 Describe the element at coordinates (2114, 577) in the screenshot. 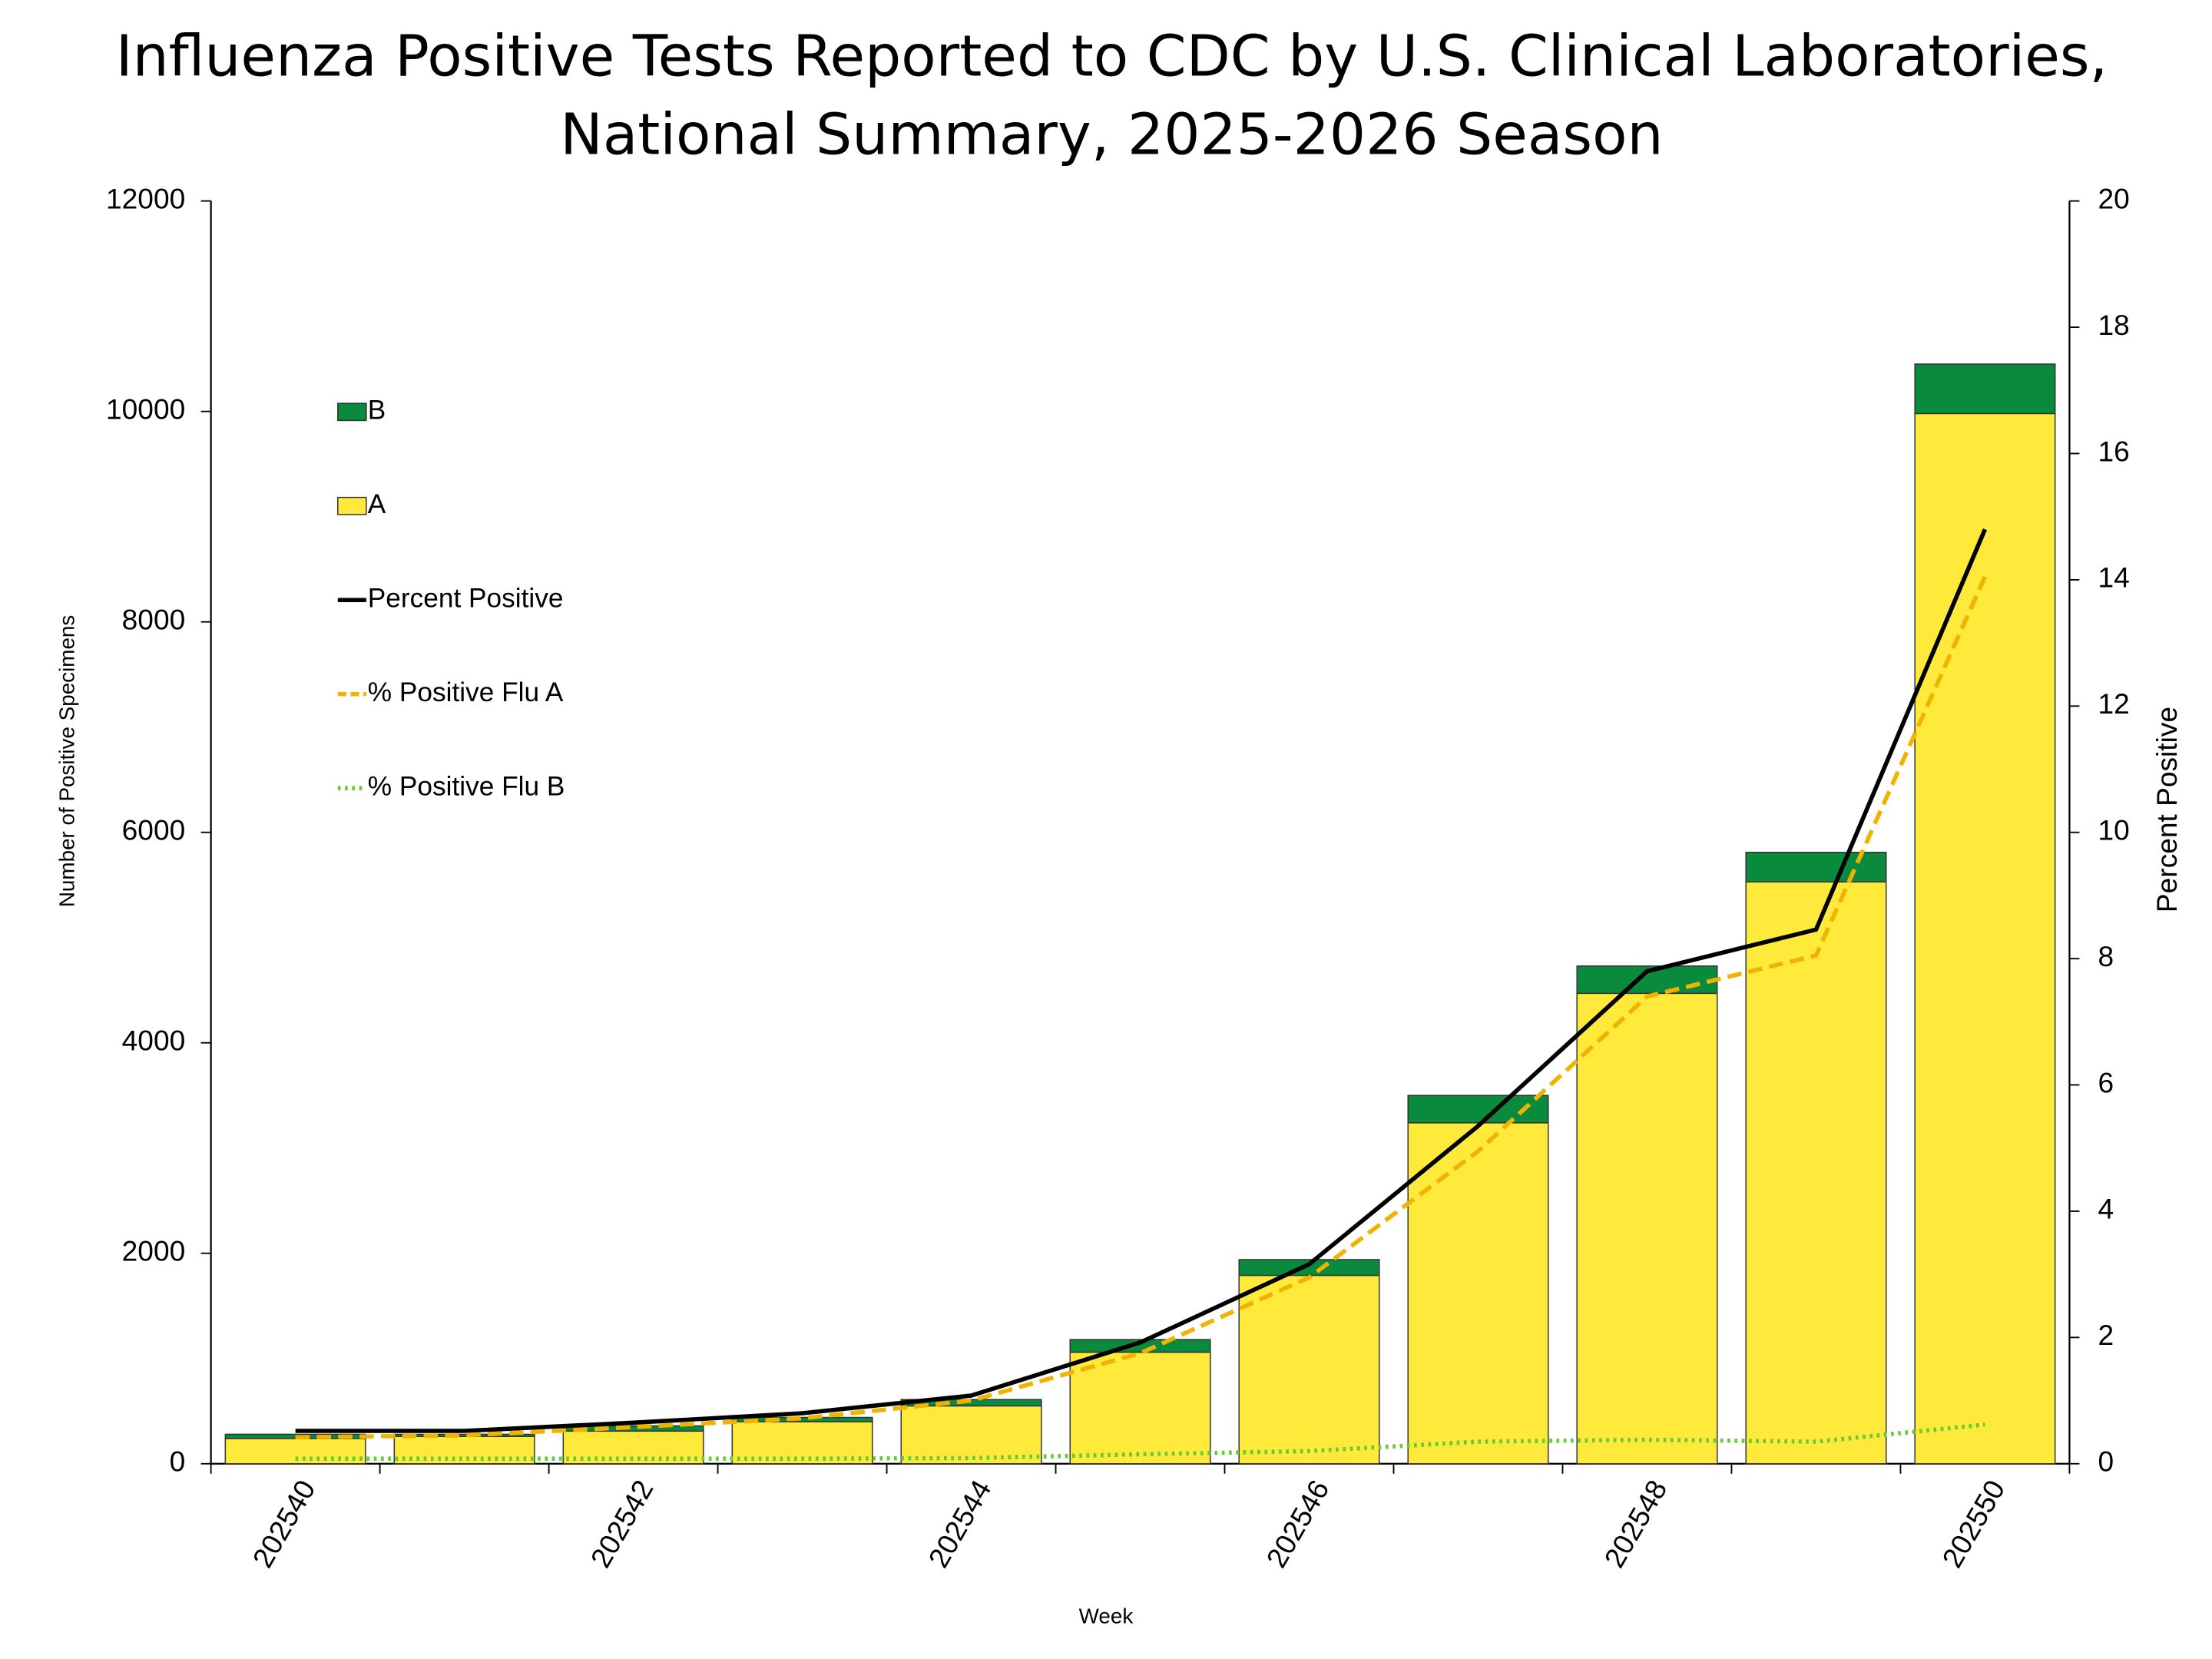

I see `y2-tick-label: 14` at that location.